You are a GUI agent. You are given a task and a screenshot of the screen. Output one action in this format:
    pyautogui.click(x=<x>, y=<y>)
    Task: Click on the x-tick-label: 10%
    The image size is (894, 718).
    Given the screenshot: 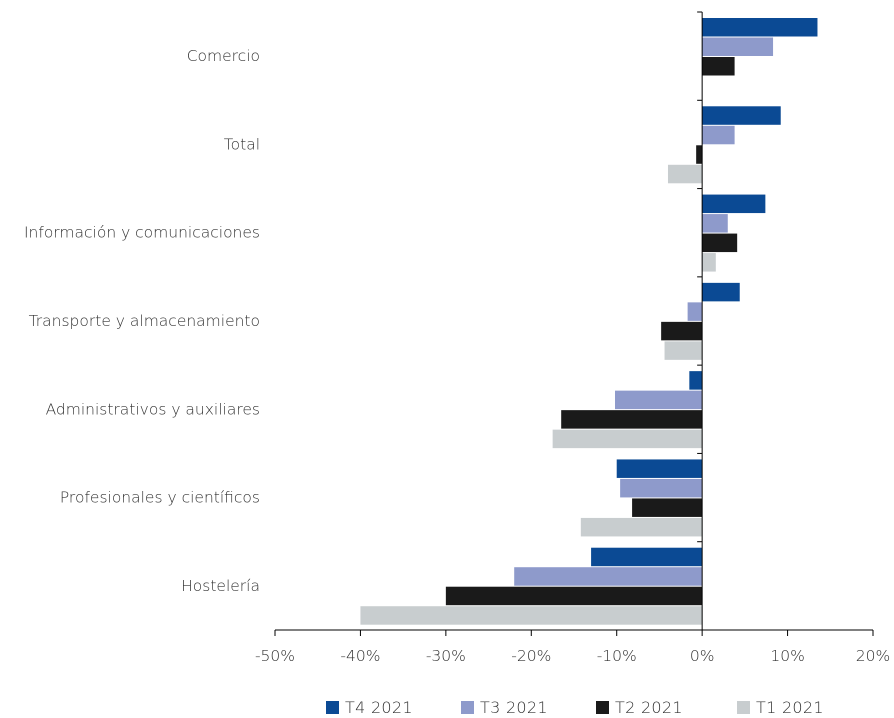 What is the action you would take?
    pyautogui.click(x=787, y=656)
    